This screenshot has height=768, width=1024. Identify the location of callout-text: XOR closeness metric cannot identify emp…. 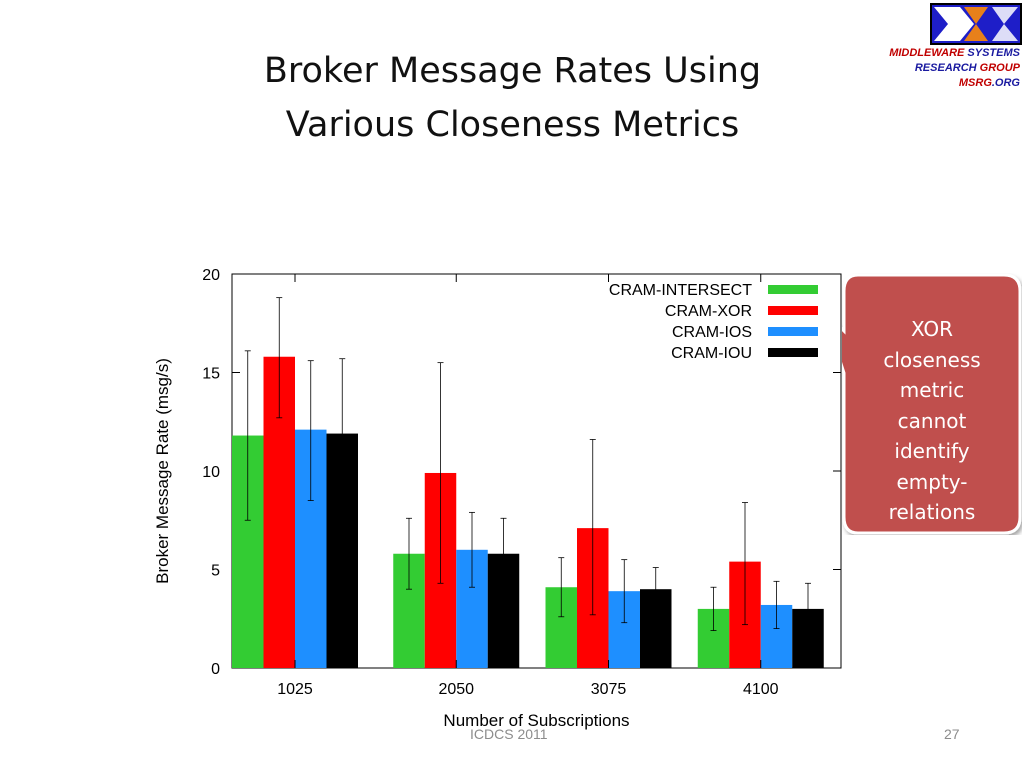
(932, 421).